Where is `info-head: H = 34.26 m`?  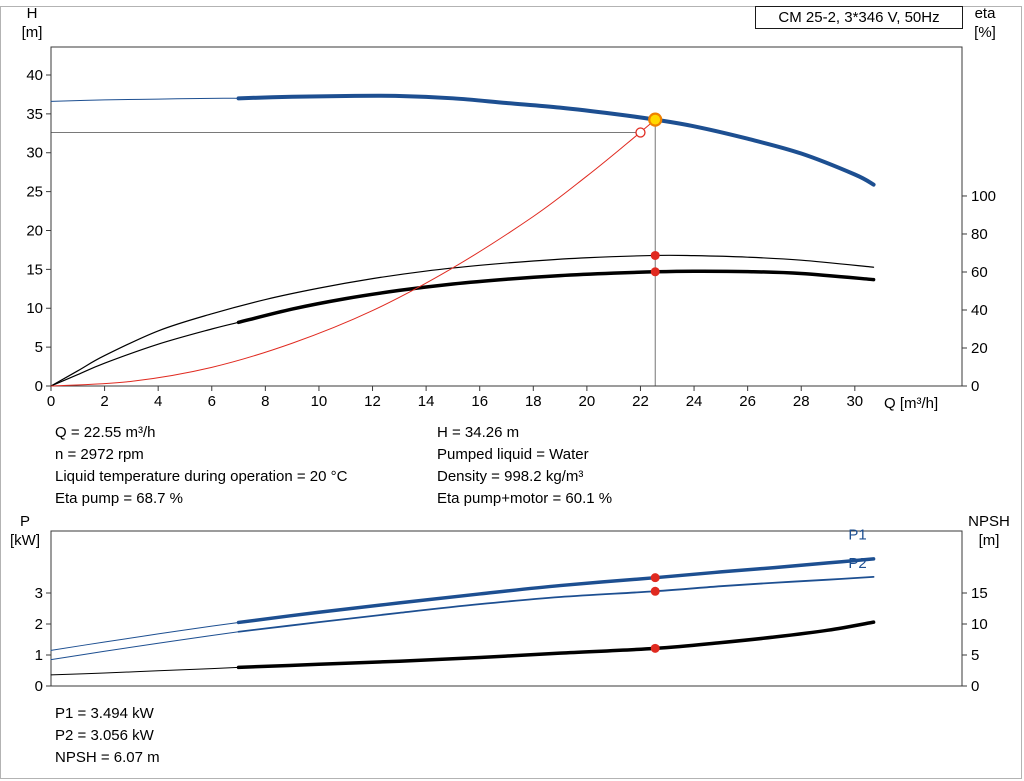 info-head: H = 34.26 m is located at coordinates (478, 432).